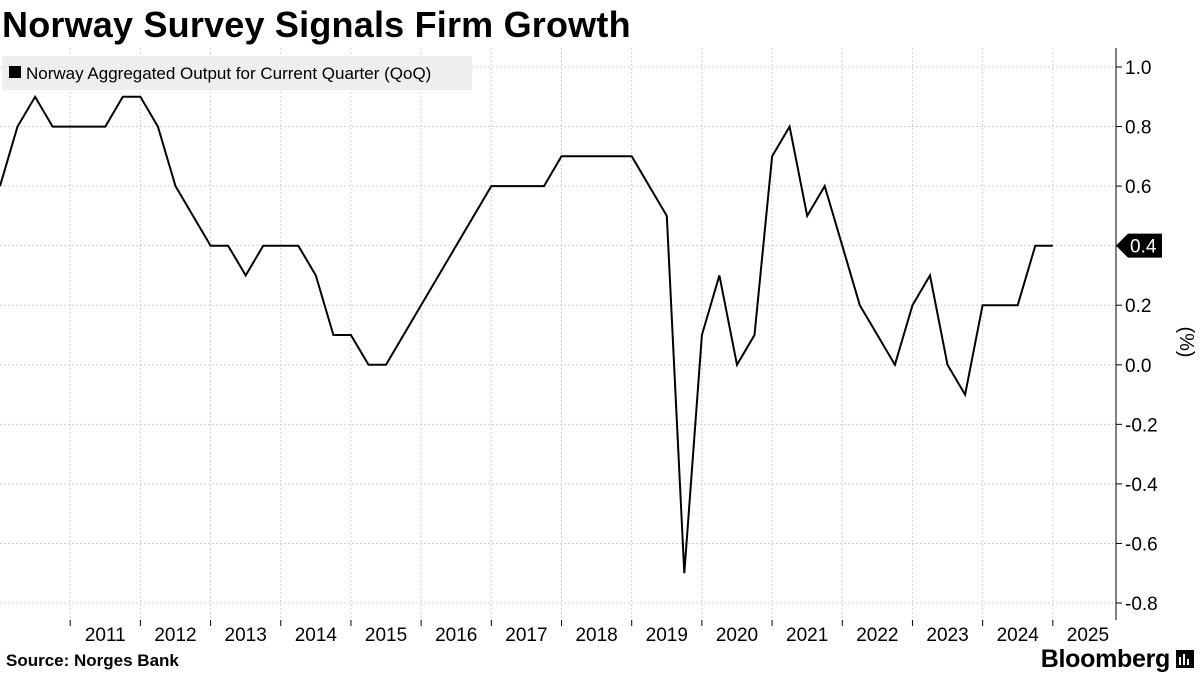 This screenshot has height=675, width=1200. What do you see at coordinates (1088, 635) in the screenshot?
I see `x-tick-label: 2025` at bounding box center [1088, 635].